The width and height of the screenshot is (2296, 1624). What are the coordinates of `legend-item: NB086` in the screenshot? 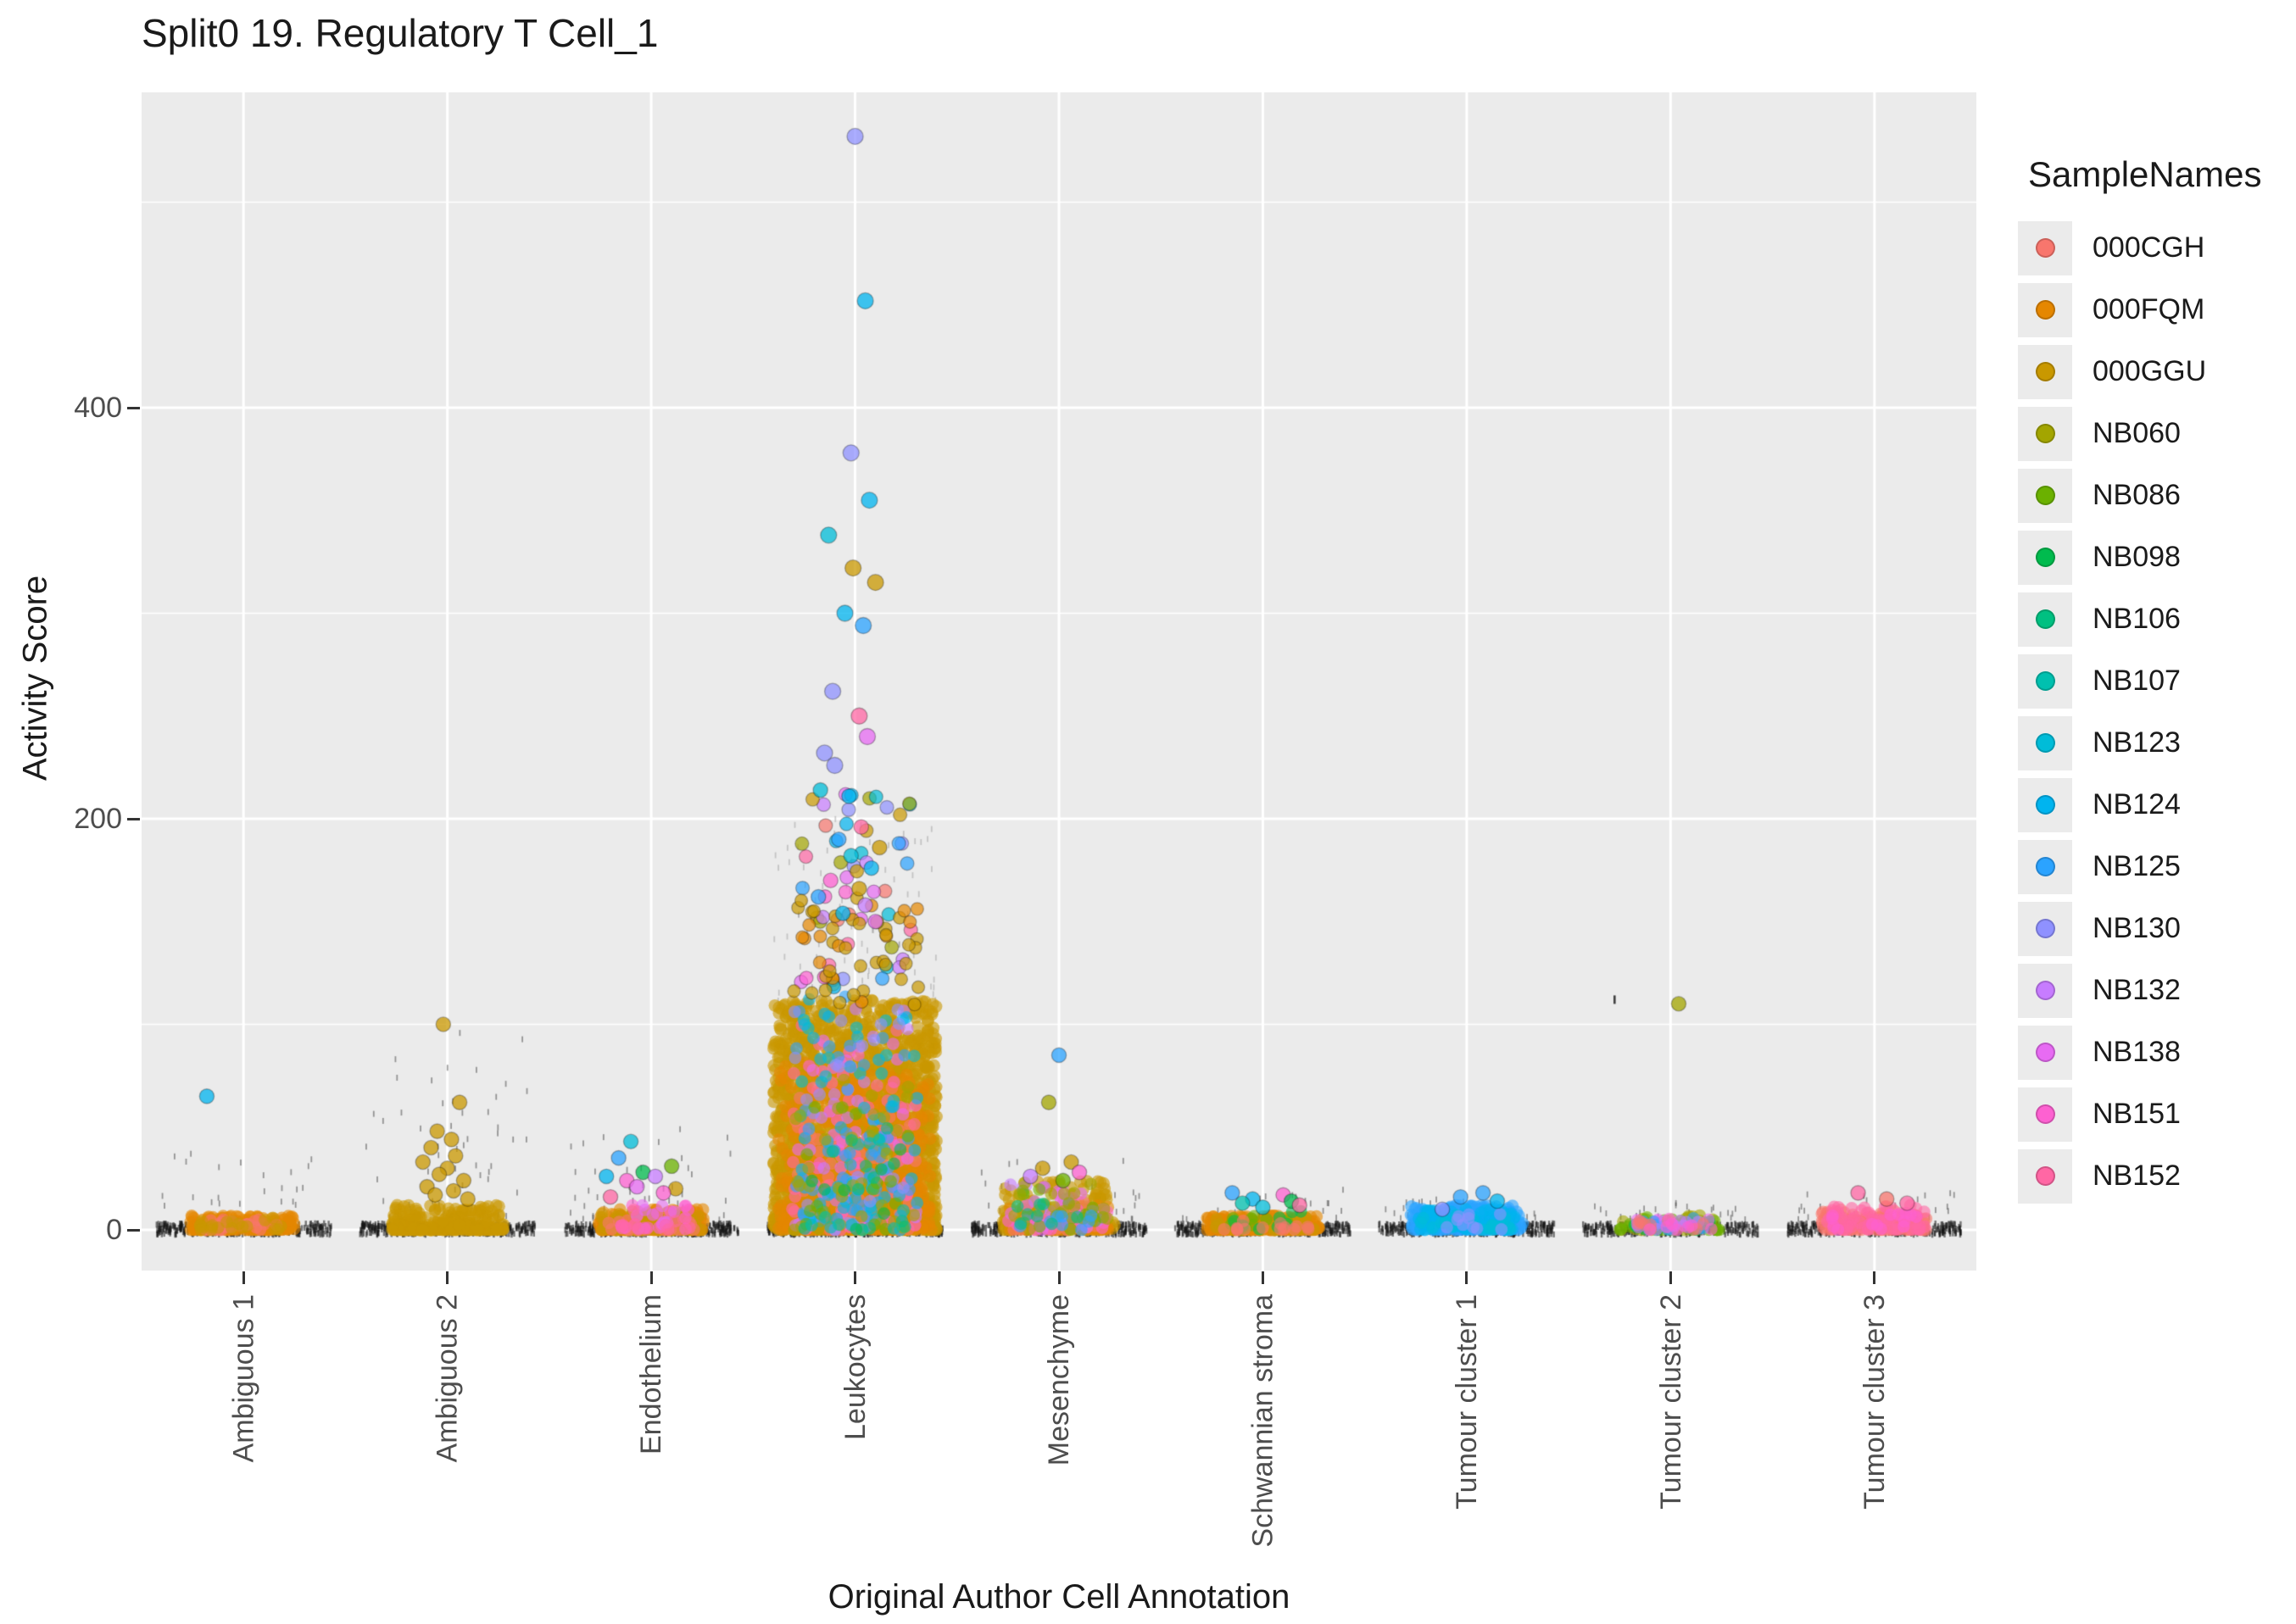 It's located at (2139, 495).